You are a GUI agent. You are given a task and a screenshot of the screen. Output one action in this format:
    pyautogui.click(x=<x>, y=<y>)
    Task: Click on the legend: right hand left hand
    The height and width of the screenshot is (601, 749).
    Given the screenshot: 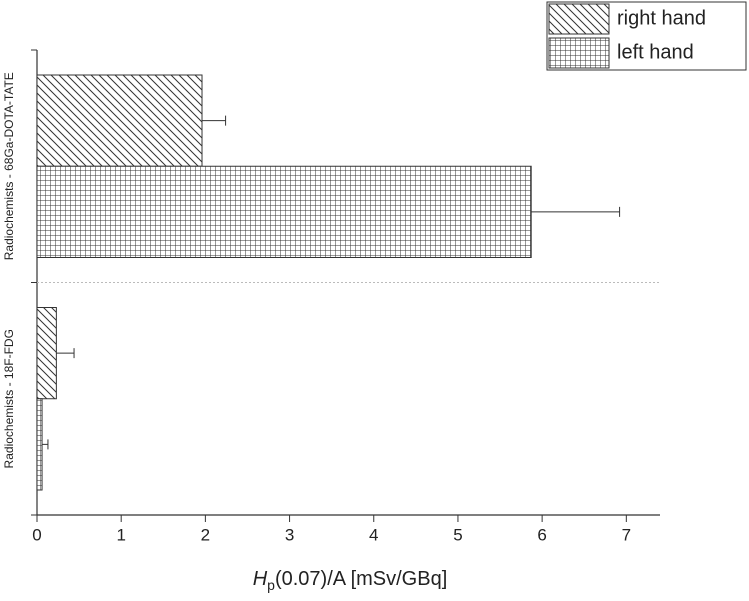 What is the action you would take?
    pyautogui.click(x=646, y=36)
    